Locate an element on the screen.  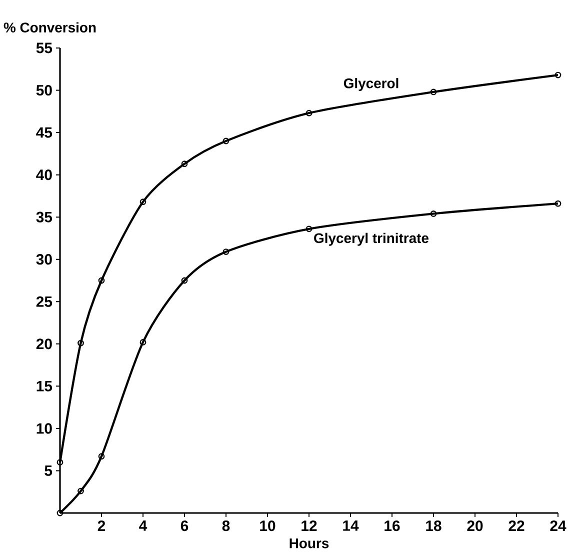
y-tick-label: 35 is located at coordinates (44, 217).